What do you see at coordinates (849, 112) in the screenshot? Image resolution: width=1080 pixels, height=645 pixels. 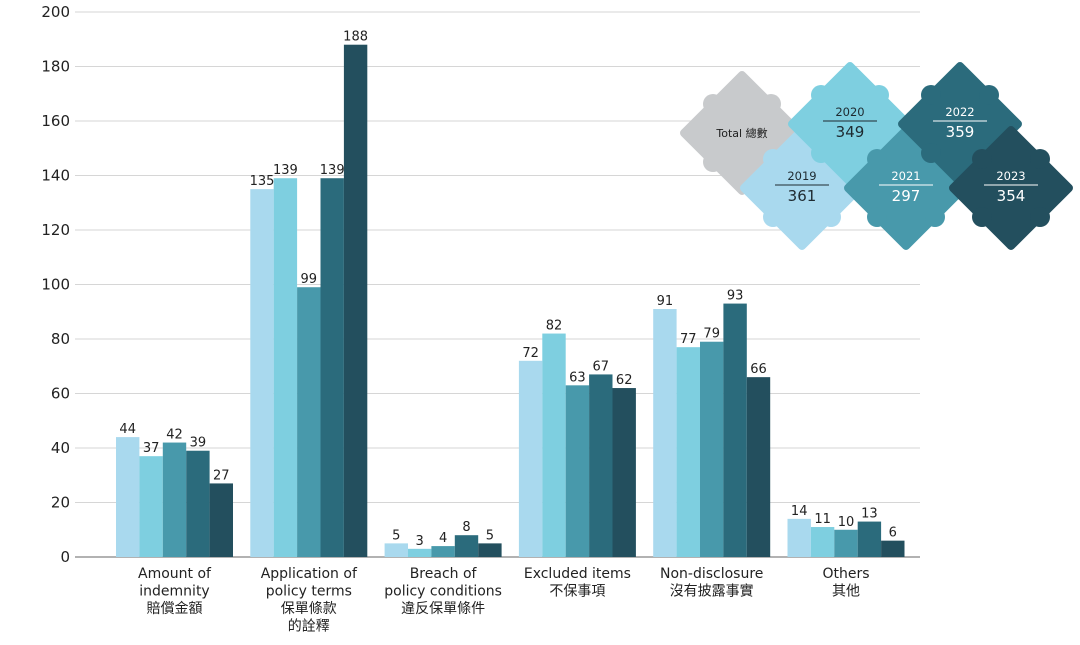 I see `legend-year: 2020` at bounding box center [849, 112].